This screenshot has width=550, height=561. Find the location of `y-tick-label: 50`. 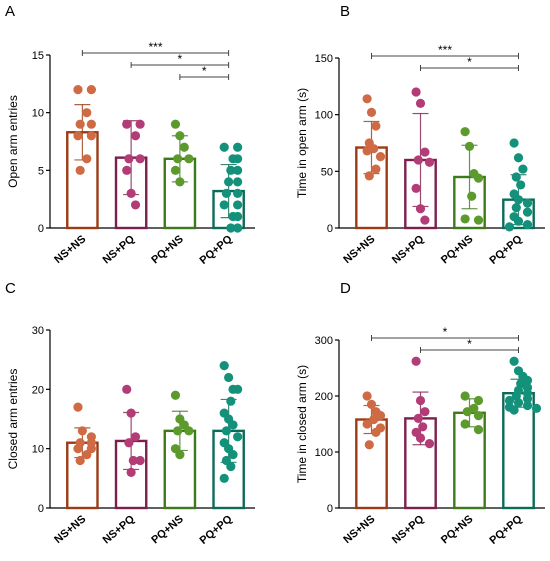

y-tick-label: 50 is located at coordinates (327, 172).